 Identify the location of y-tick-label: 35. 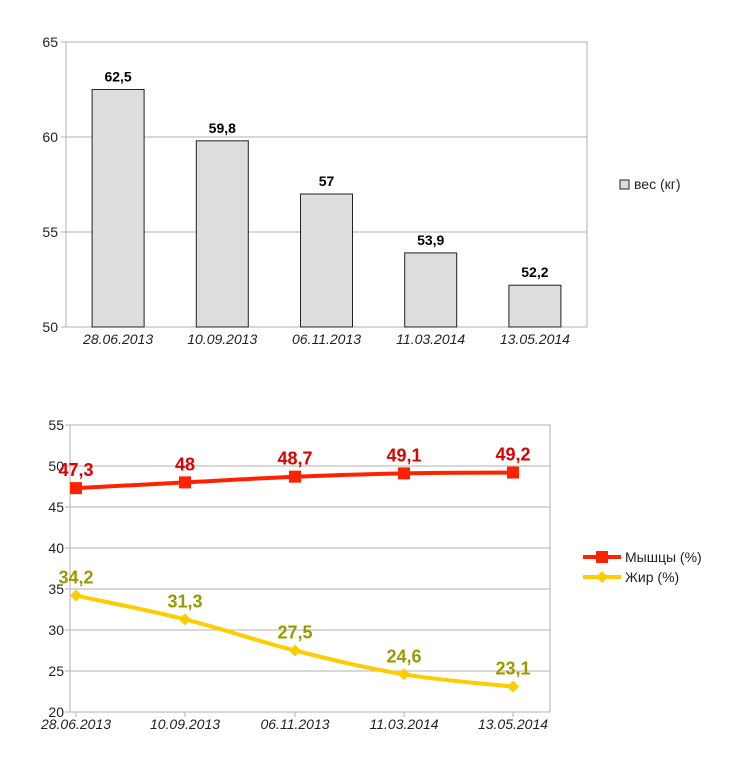
(56, 589).